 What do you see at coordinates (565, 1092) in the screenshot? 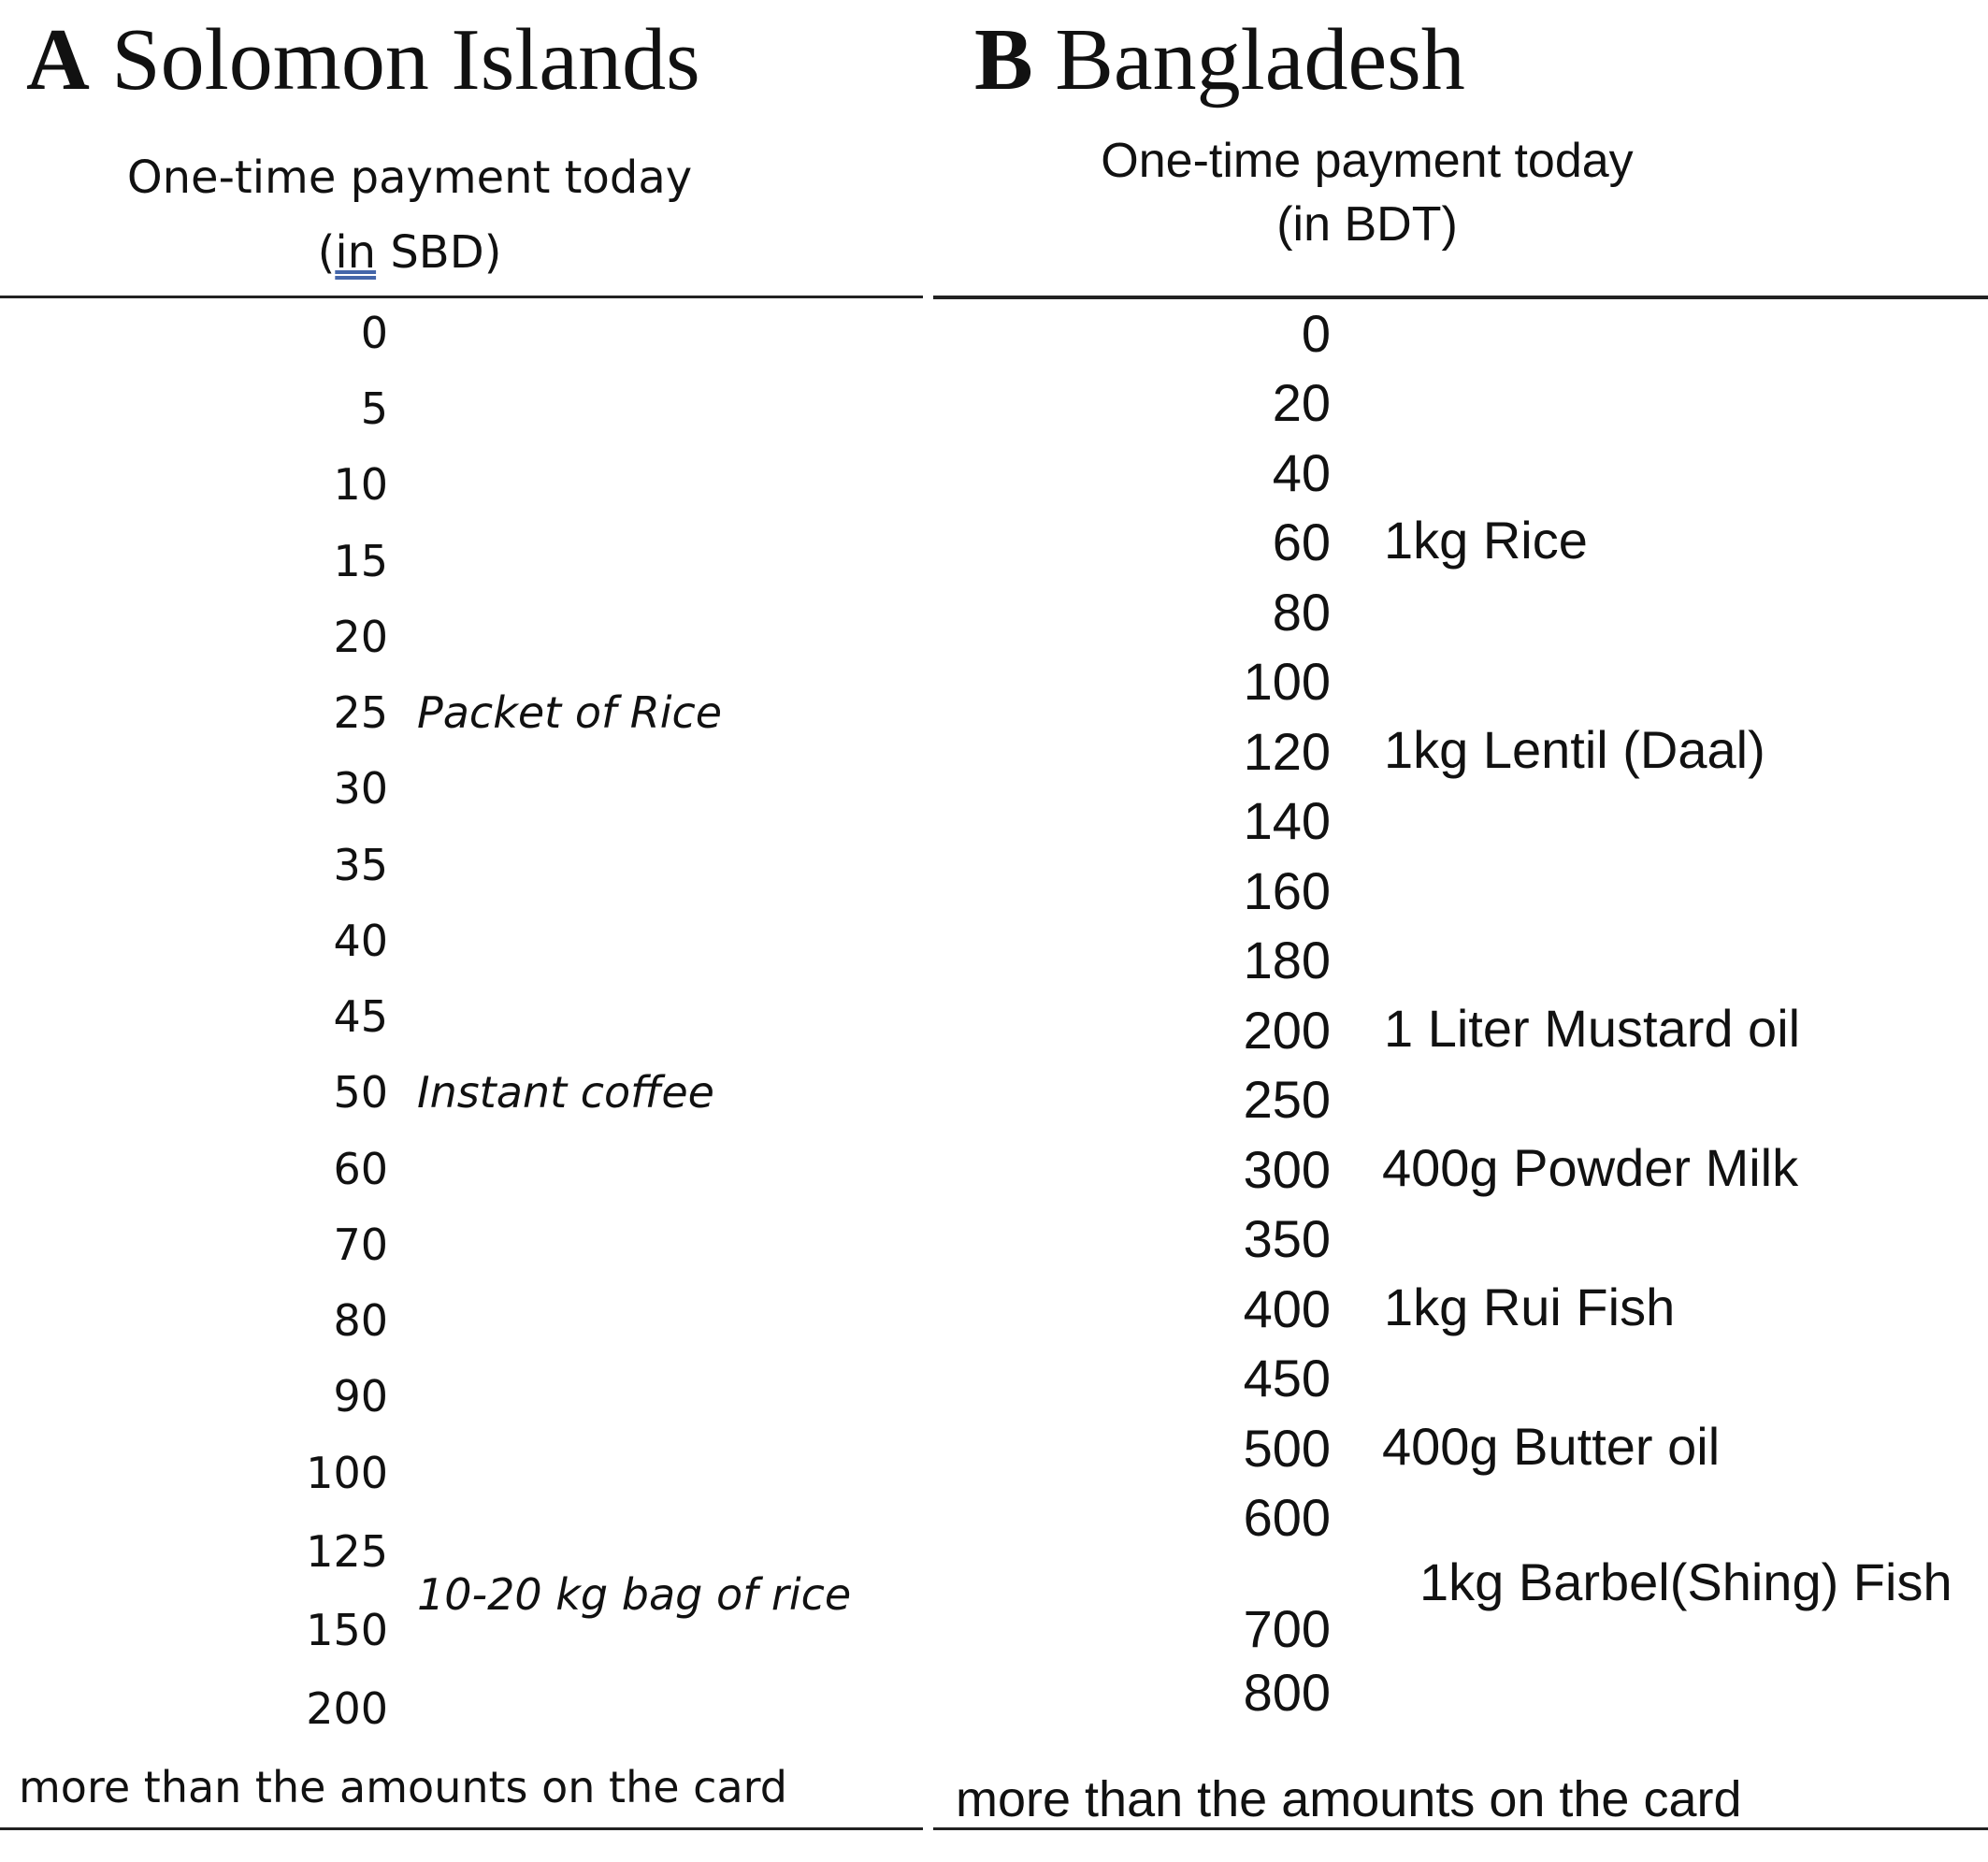
I see `panel-a-item: Instant coffee` at bounding box center [565, 1092].